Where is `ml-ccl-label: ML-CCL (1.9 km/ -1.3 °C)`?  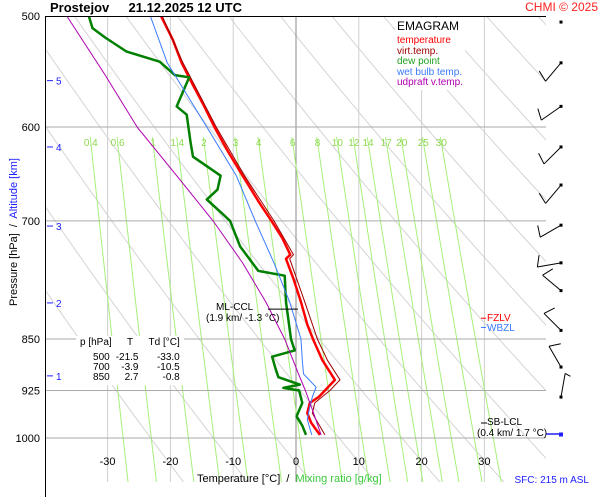
ml-ccl-label: ML-CCL (1.9 km/ -1.3 °C) is located at coordinates (242, 313).